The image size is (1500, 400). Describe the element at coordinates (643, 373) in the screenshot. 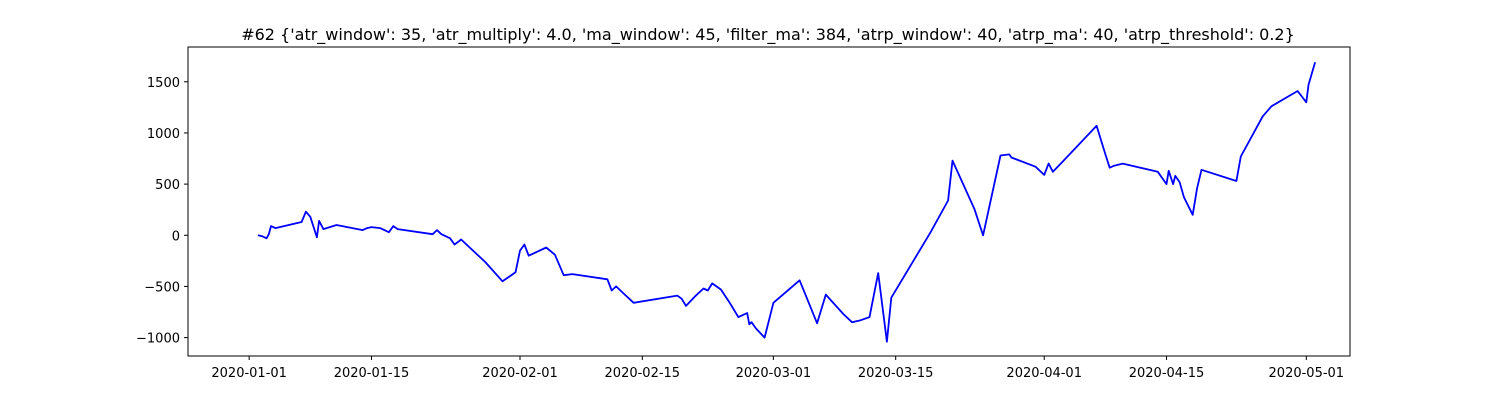

I see `x-tick-label: 2020-02-15` at that location.